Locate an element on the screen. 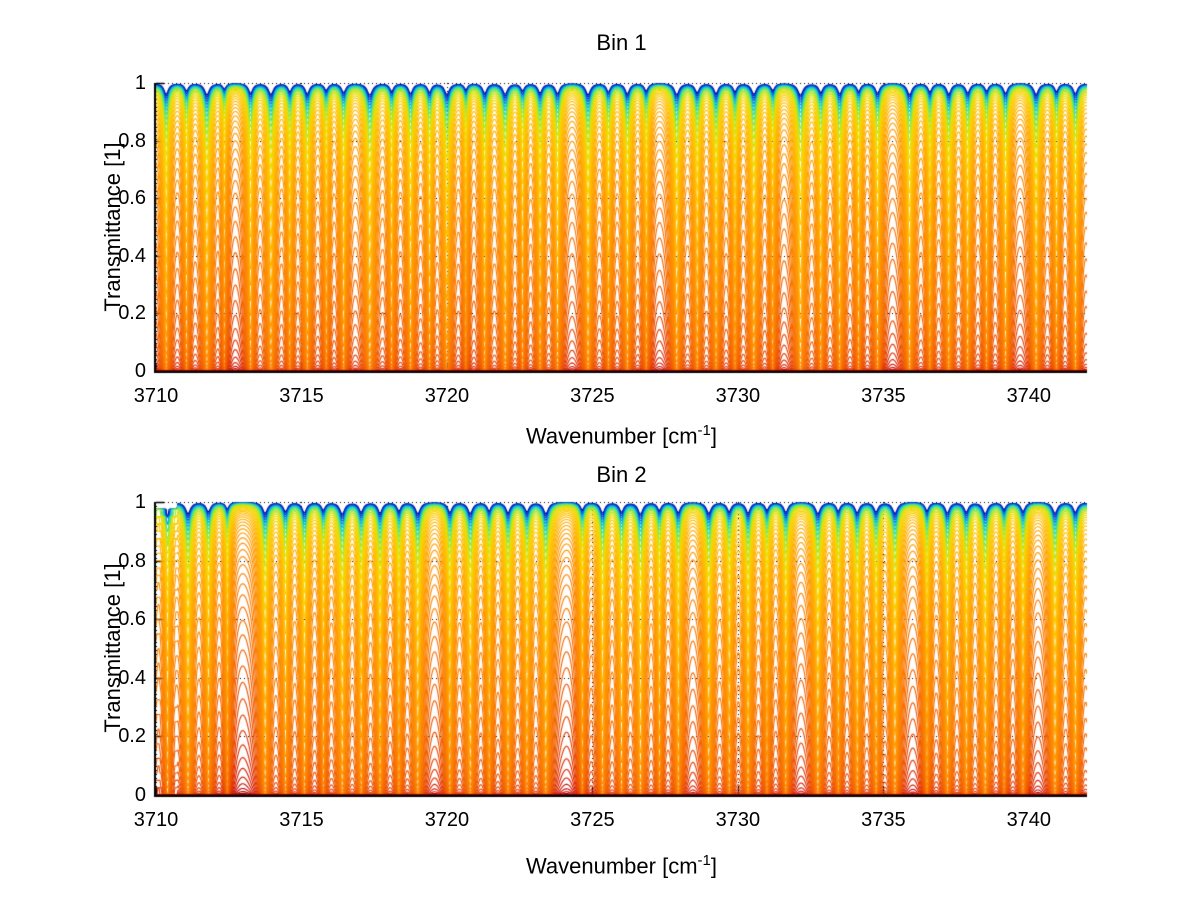  bin1-xlabel-main: Wavenumber [cm is located at coordinates (611, 436).